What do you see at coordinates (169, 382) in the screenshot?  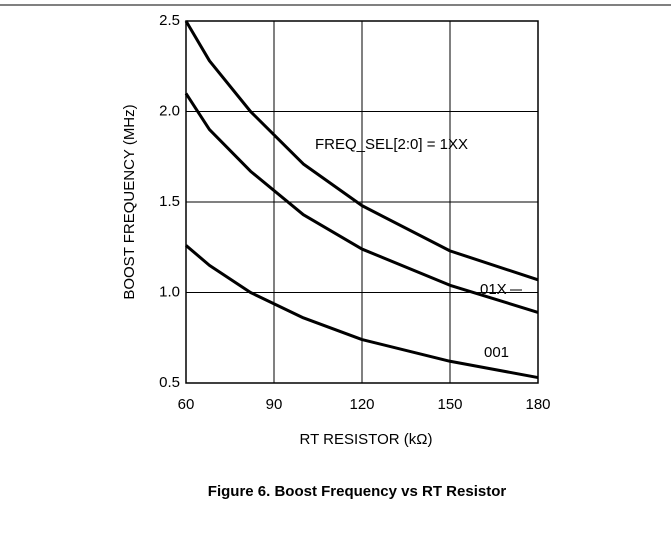 I see `y-tick-label: 0.5` at bounding box center [169, 382].